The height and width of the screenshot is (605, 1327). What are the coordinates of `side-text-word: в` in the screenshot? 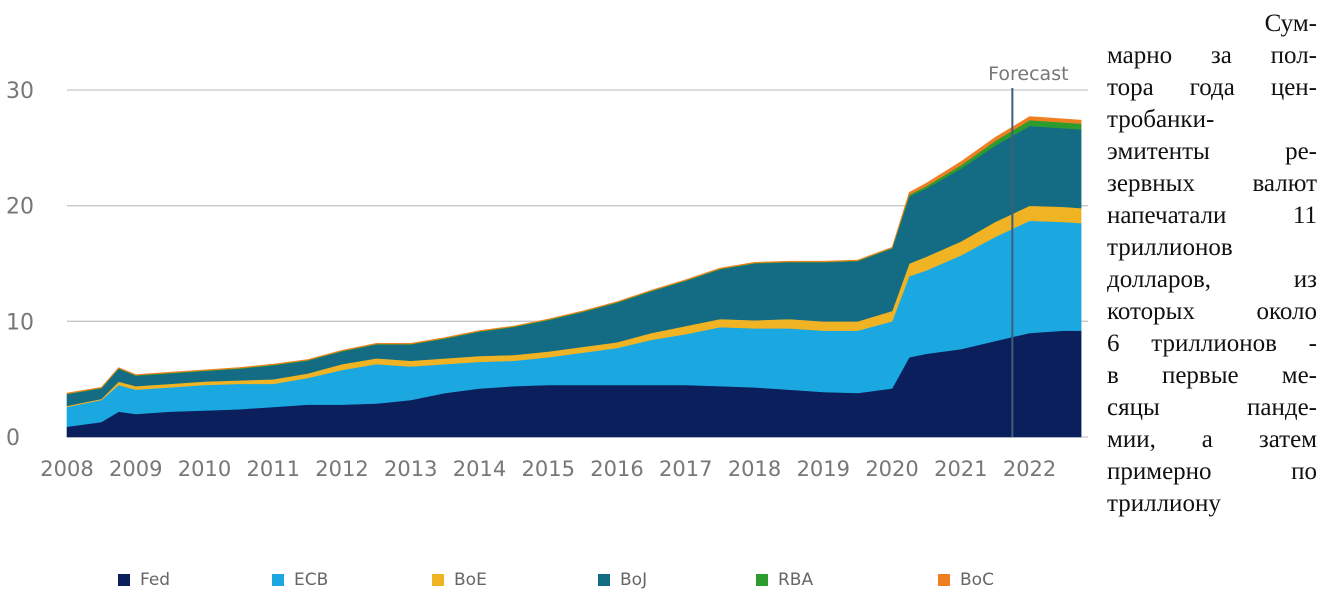 It's located at (1113, 375).